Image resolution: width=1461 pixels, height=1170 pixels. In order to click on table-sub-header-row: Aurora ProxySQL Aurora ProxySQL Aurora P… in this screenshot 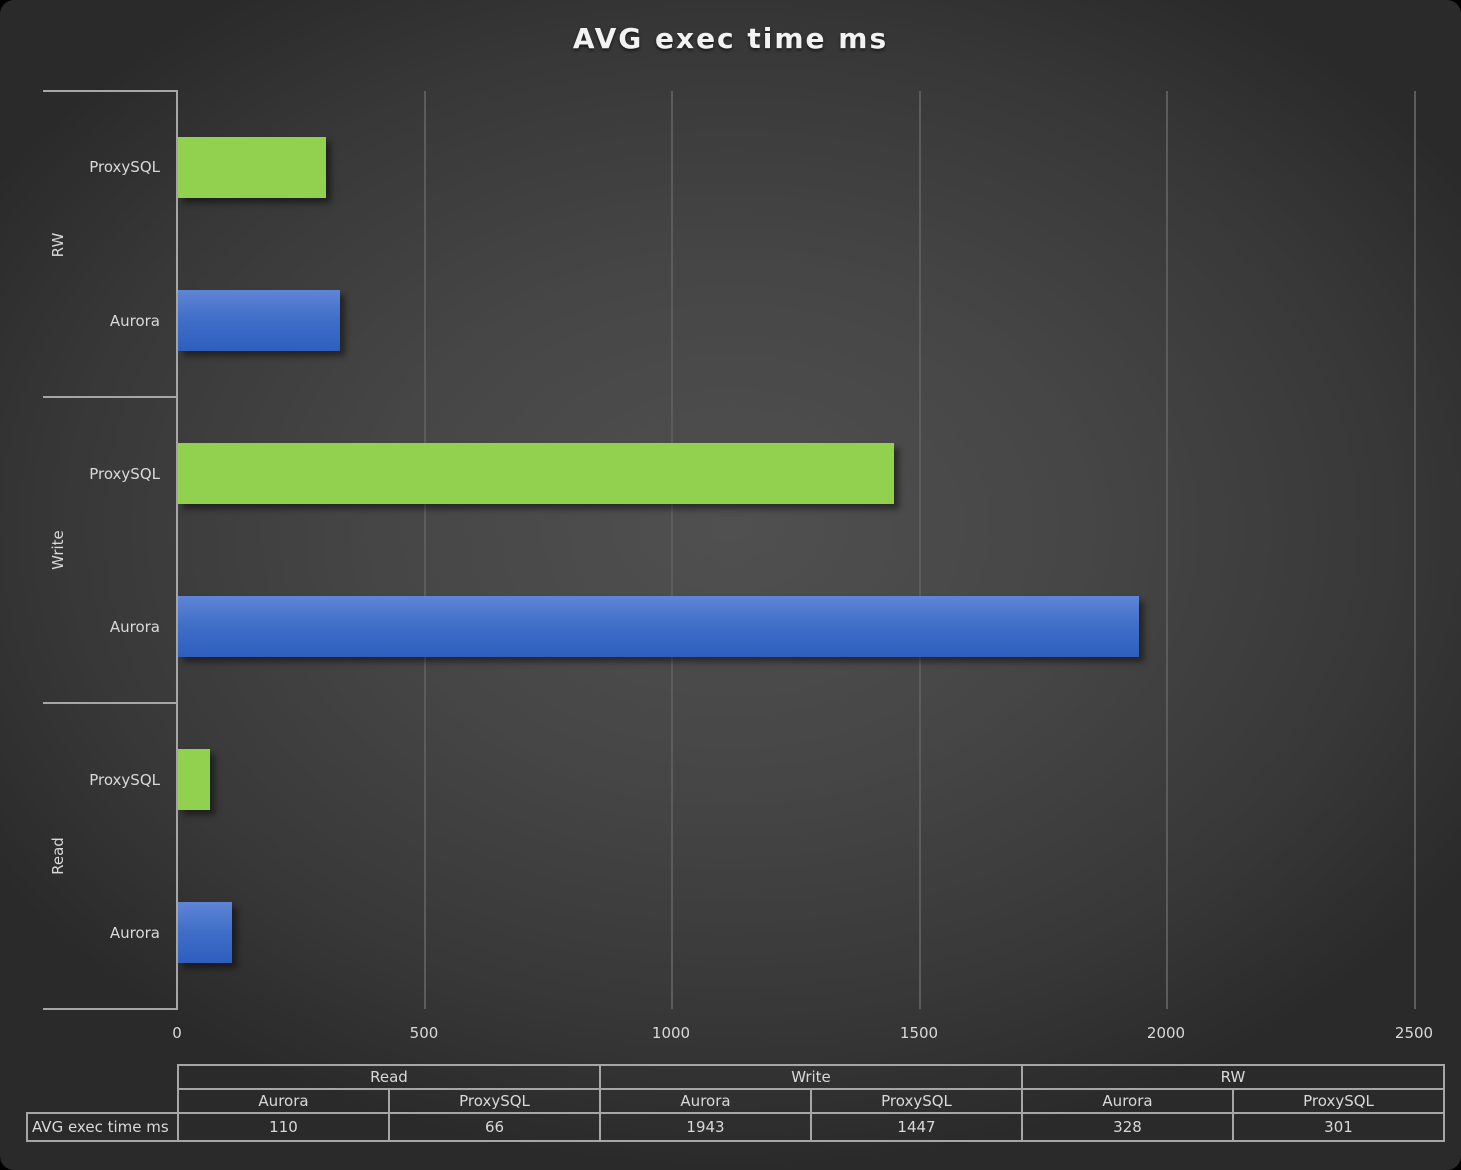, I will do `click(736, 1101)`.